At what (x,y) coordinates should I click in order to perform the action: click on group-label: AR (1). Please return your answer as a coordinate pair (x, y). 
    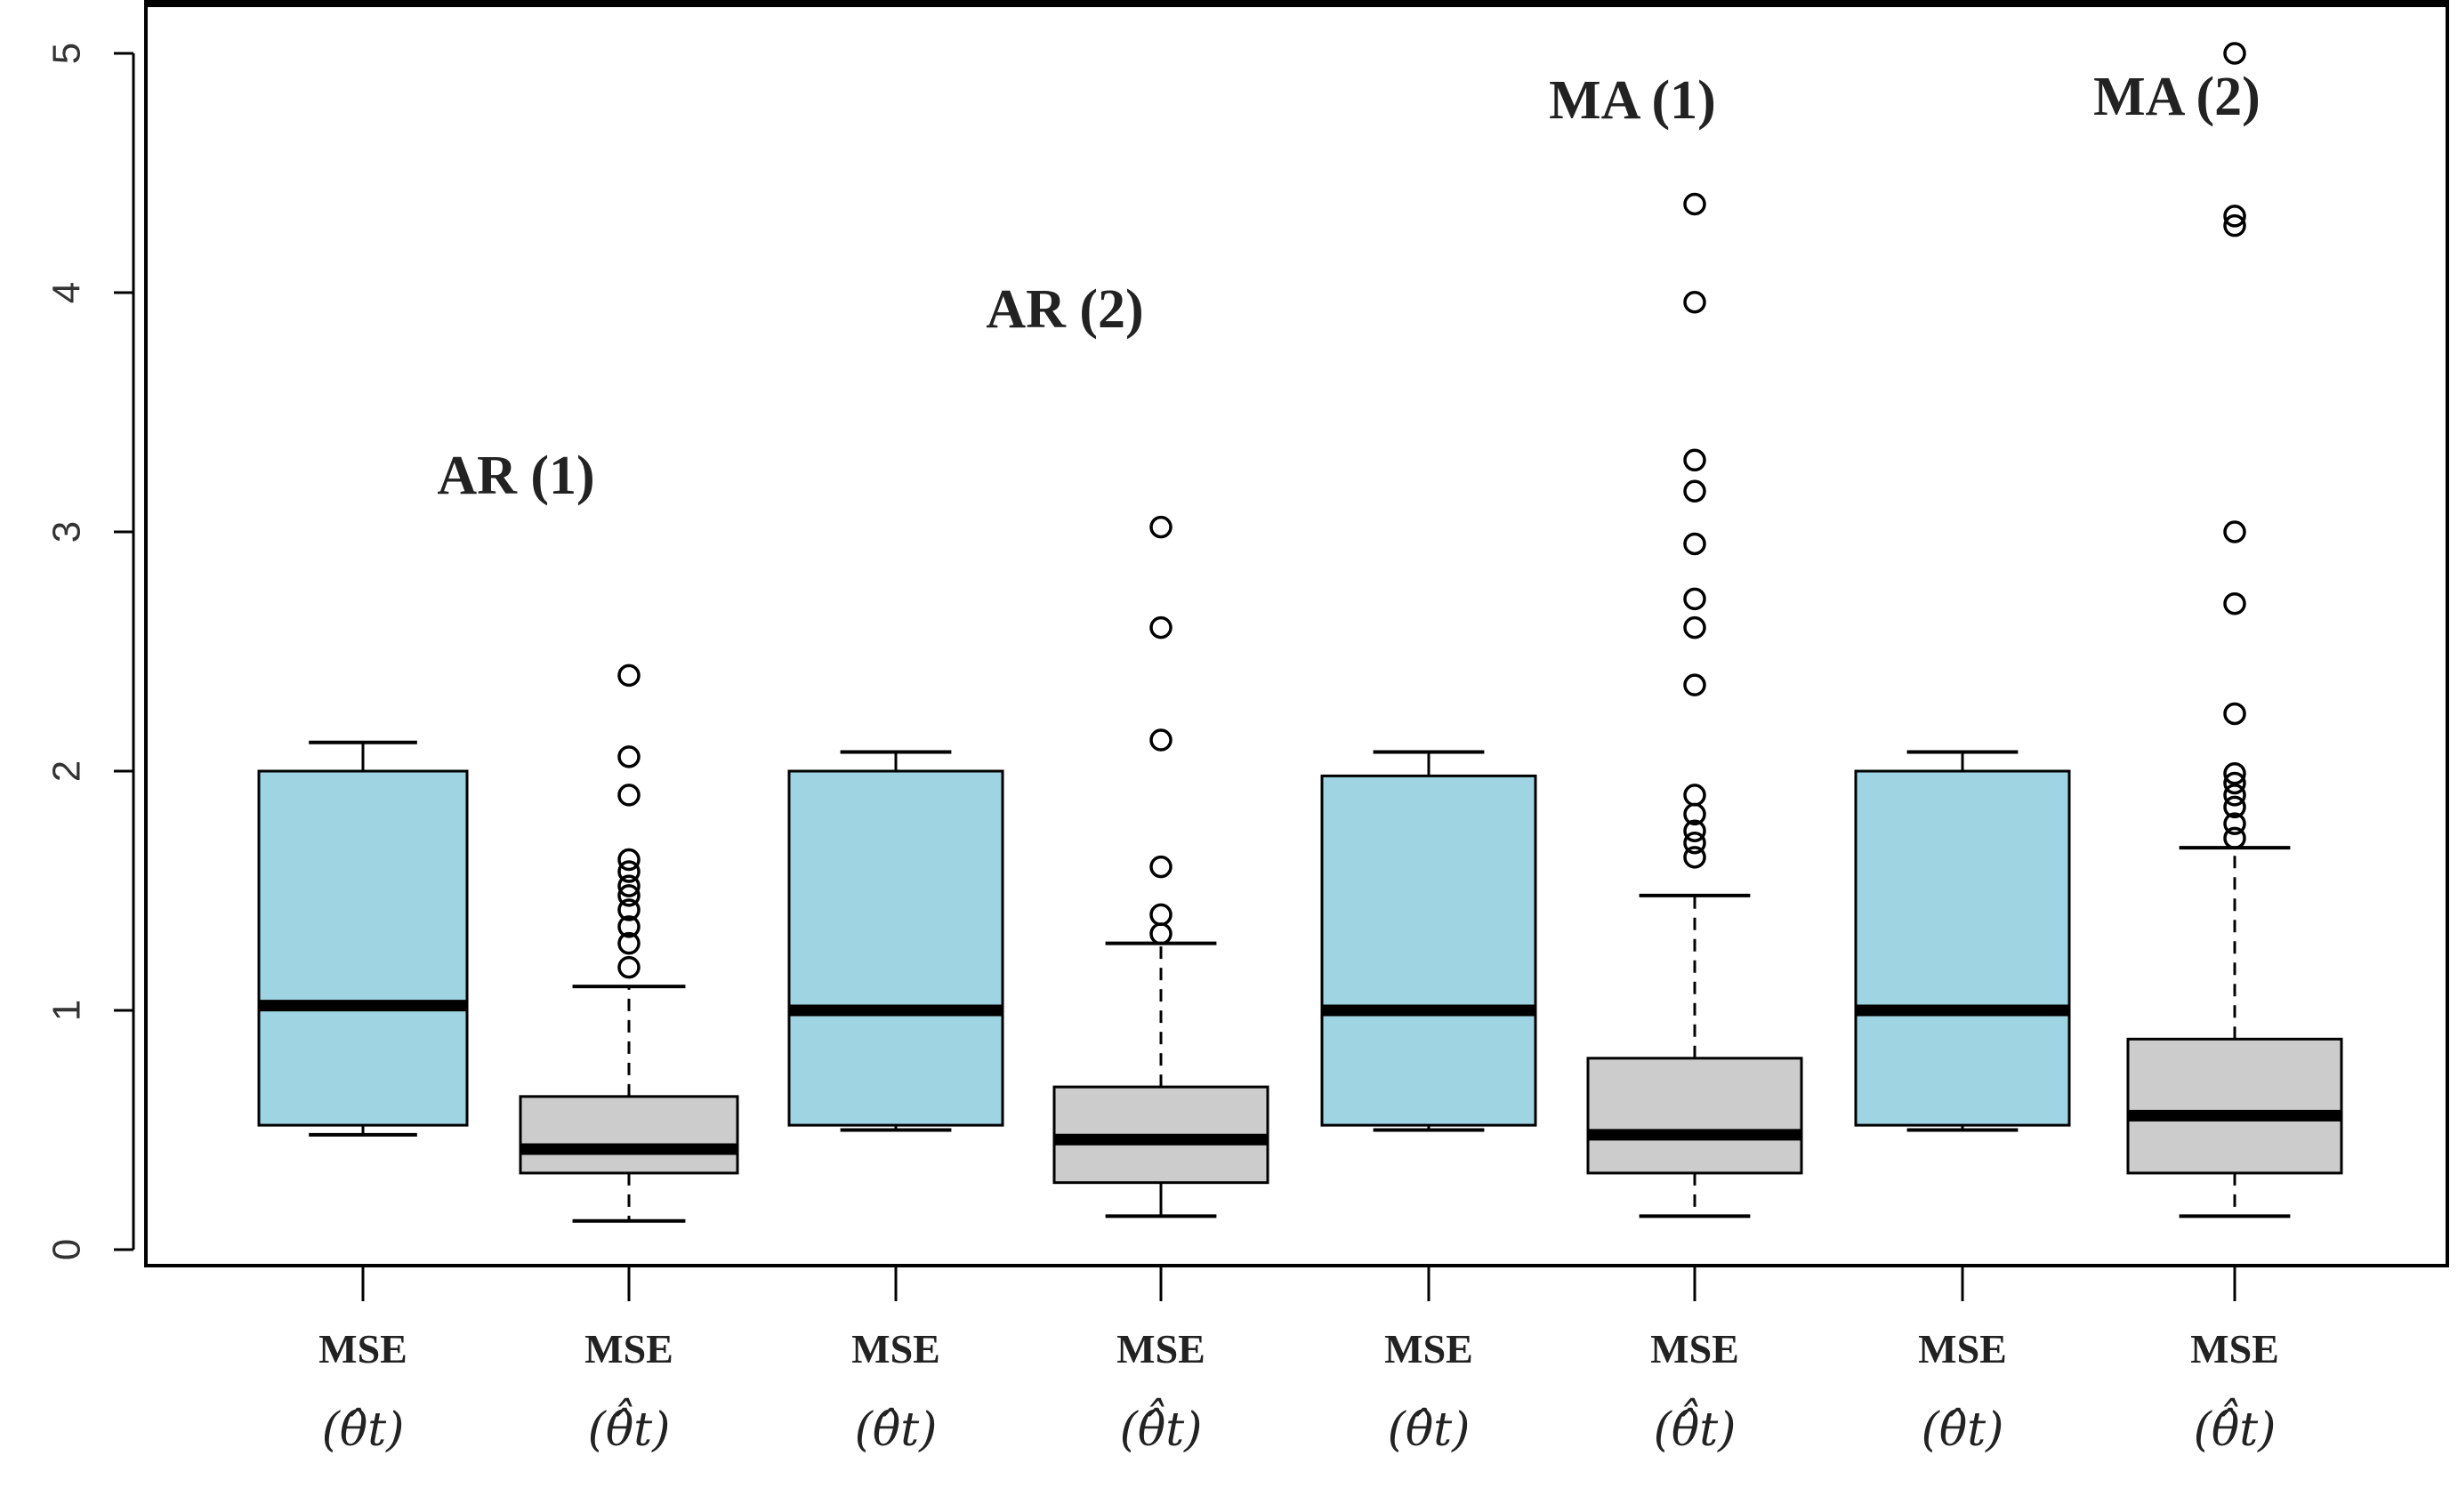
    Looking at the image, I should click on (515, 476).